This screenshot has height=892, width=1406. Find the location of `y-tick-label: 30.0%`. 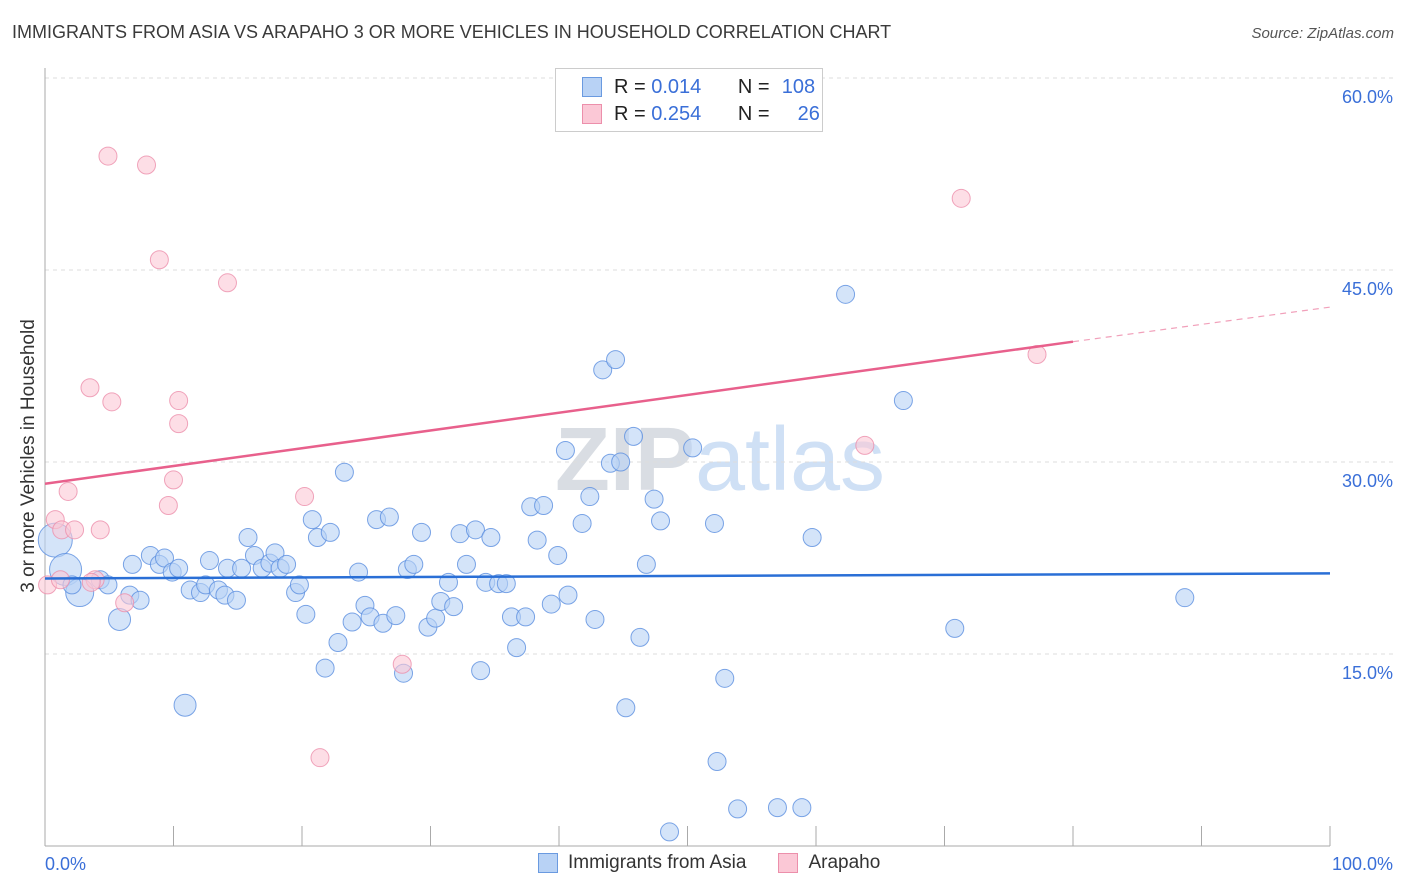

y-tick-label: 30.0% is located at coordinates (1367, 481).